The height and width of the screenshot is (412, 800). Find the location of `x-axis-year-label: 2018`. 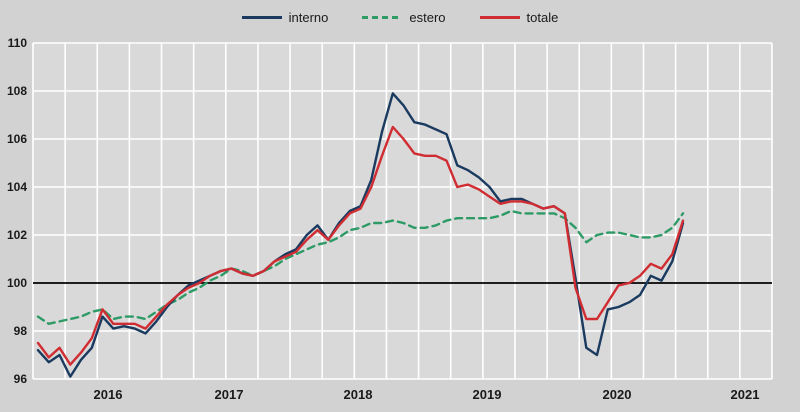

x-axis-year-label: 2018 is located at coordinates (358, 394).